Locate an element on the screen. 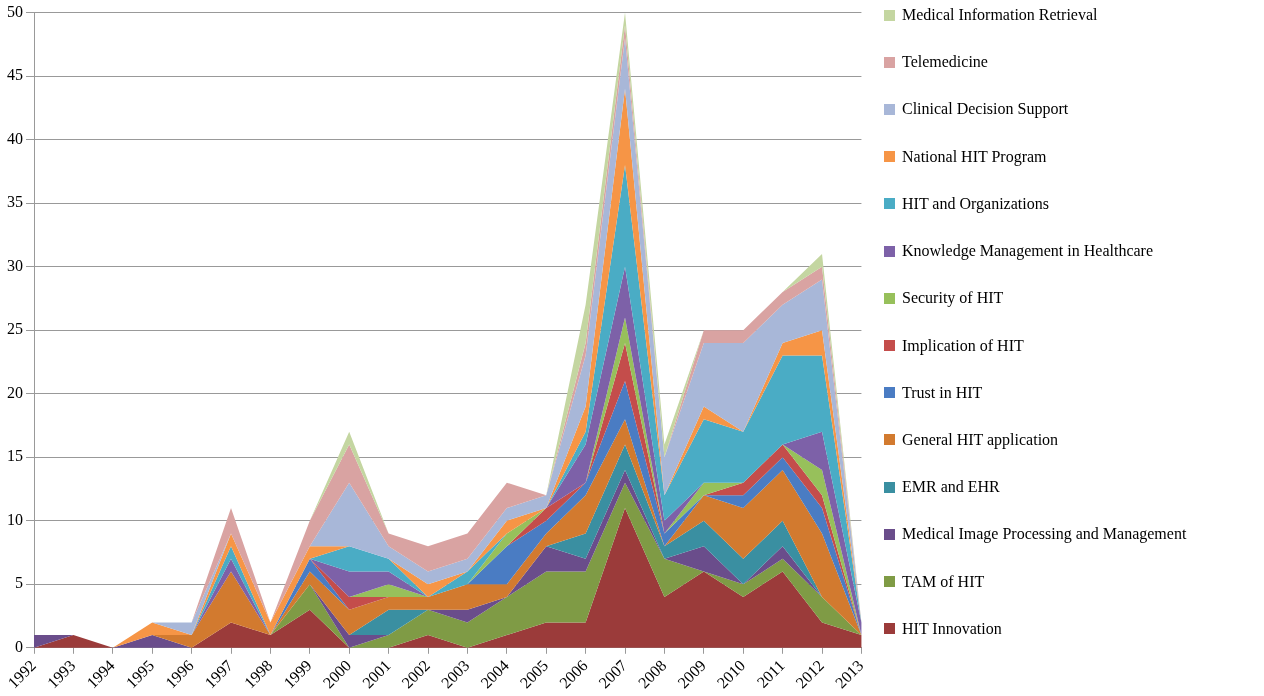 The width and height of the screenshot is (1264, 696). y-tick-label: 15 is located at coordinates (15, 456).